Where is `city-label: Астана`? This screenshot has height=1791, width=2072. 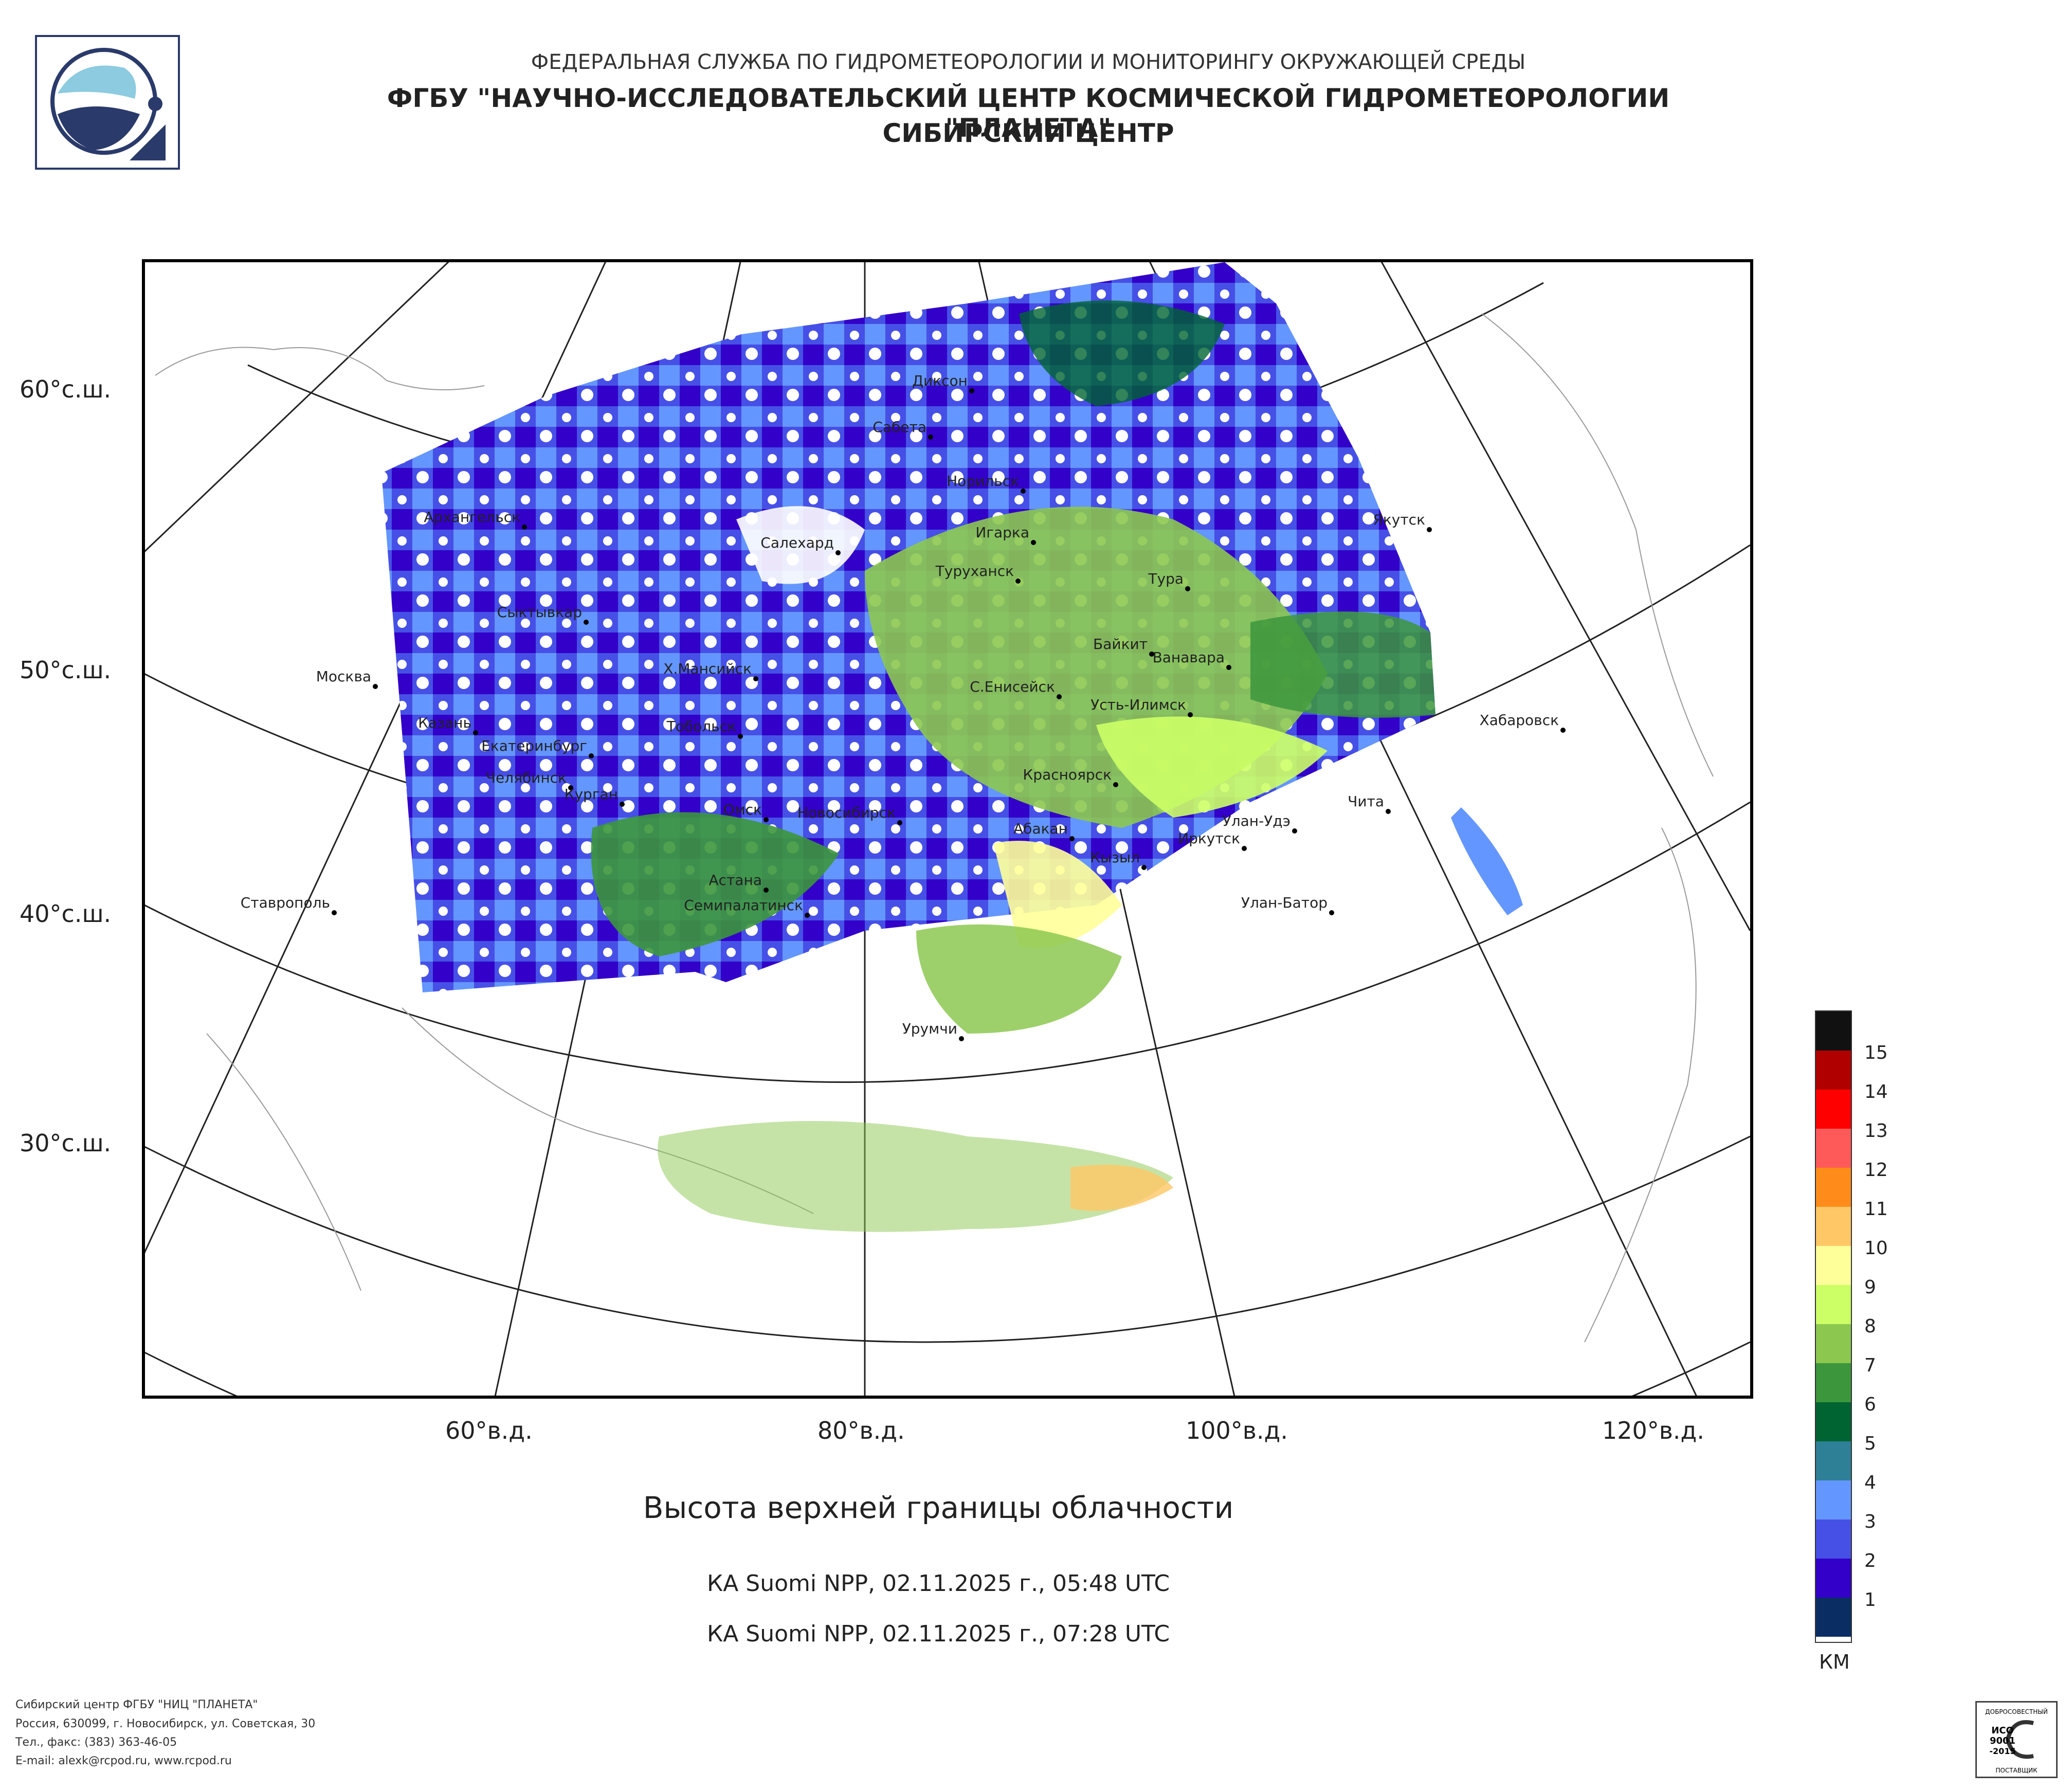 city-label: Астана is located at coordinates (735, 880).